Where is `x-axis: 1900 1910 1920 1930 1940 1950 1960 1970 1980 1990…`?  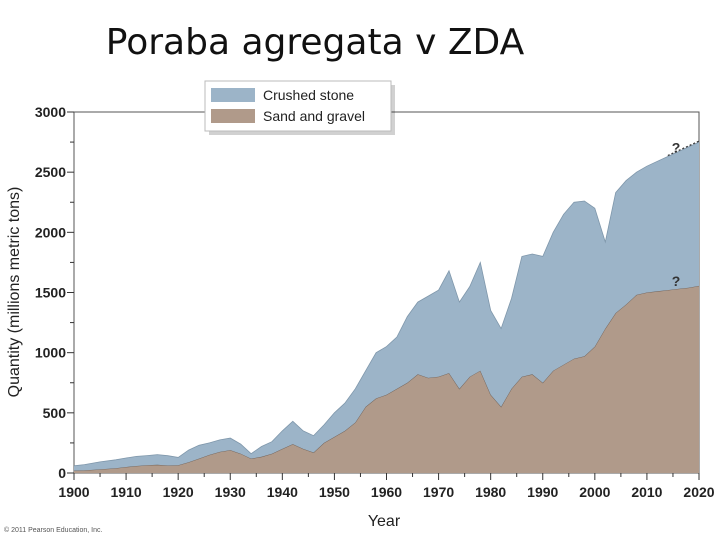
x-axis: 1900 1910 1920 1930 1940 1950 1960 1970 1980 1990… is located at coordinates (386, 486).